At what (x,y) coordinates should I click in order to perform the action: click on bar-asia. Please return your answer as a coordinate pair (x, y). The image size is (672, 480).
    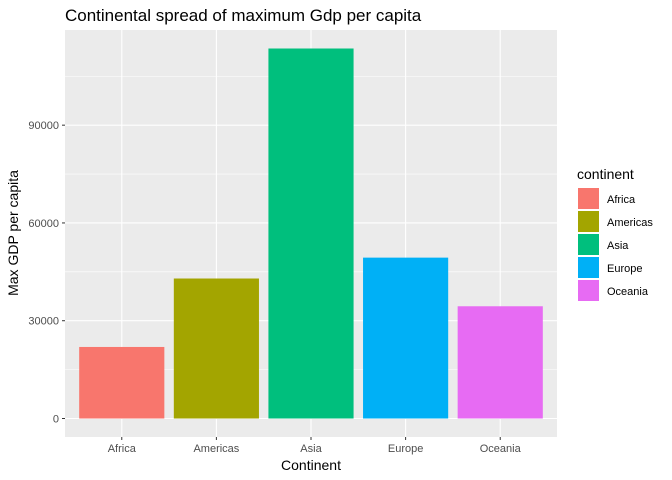
    Looking at the image, I should click on (311, 233).